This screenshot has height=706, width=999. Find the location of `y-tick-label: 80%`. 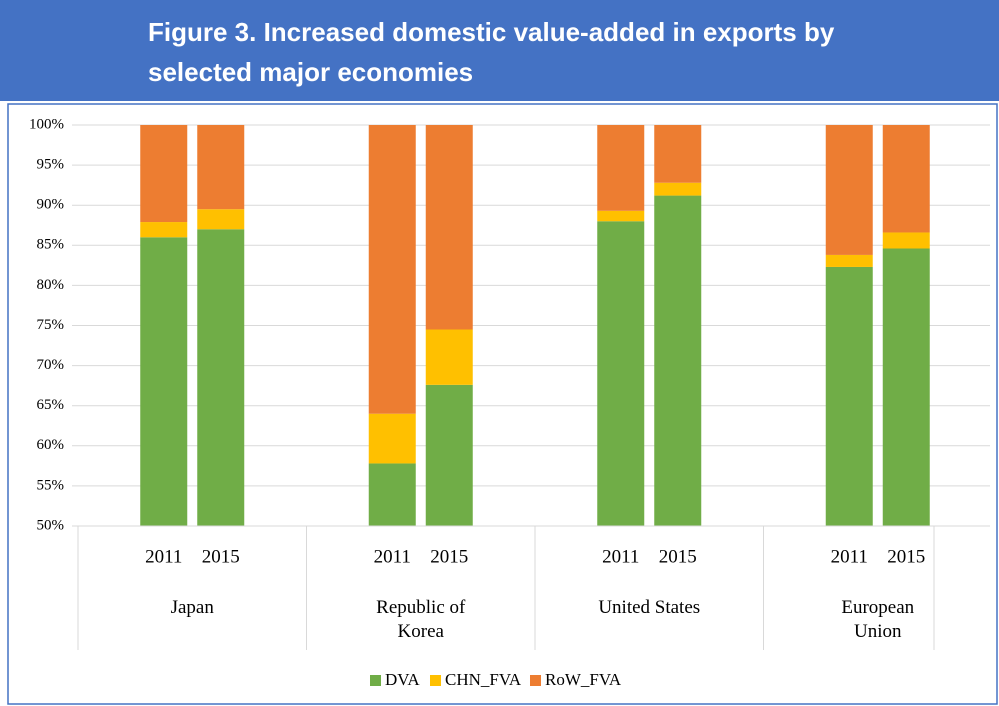

y-tick-label: 80% is located at coordinates (51, 285).